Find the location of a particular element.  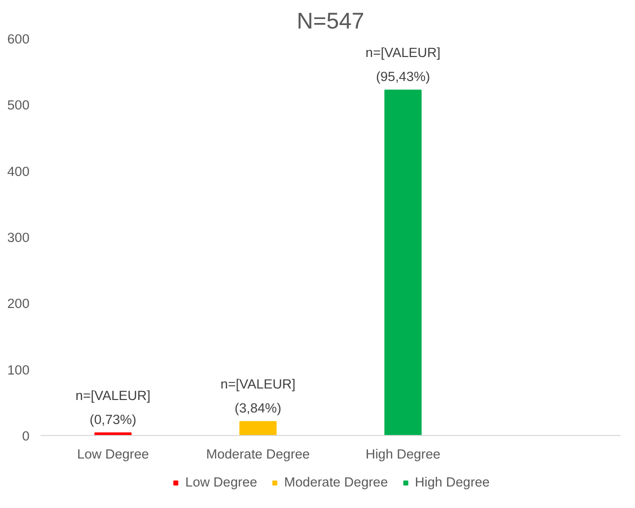

y-tick-label: 500 is located at coordinates (18, 105).